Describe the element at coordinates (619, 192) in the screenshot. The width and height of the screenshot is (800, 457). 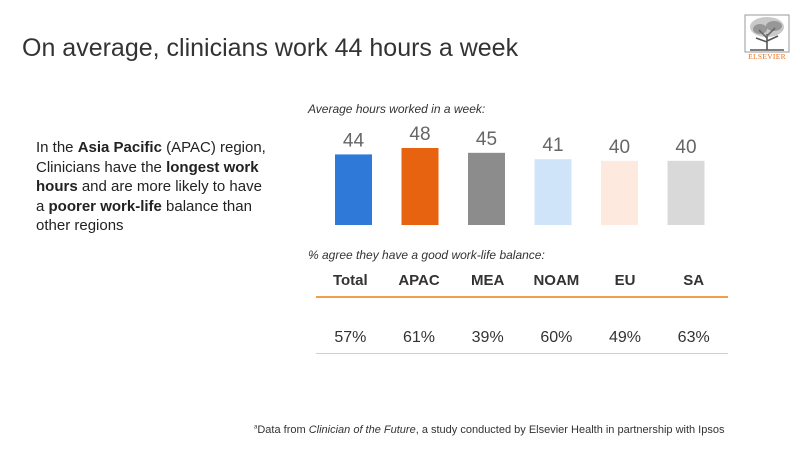
I see `bar-eu` at that location.